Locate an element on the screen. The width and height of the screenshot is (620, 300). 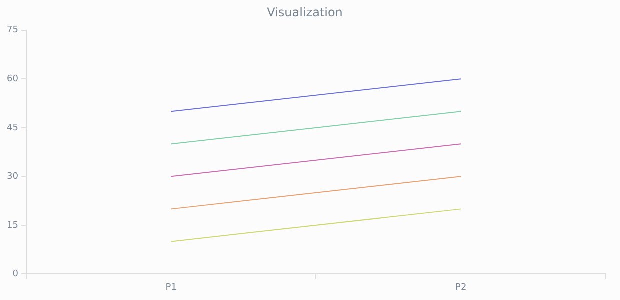
y-tick-label: 15 is located at coordinates (12, 225).